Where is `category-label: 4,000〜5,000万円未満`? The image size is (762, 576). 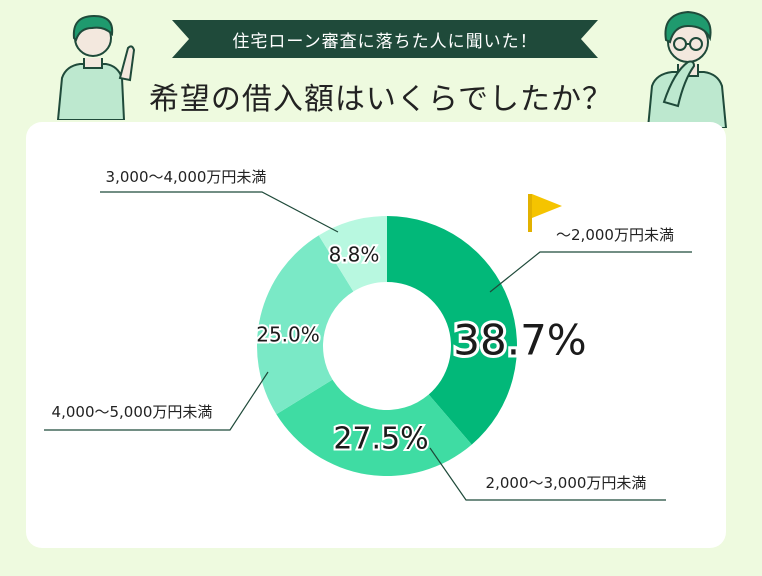
category-label: 4,000〜5,000万円未満 is located at coordinates (132, 412).